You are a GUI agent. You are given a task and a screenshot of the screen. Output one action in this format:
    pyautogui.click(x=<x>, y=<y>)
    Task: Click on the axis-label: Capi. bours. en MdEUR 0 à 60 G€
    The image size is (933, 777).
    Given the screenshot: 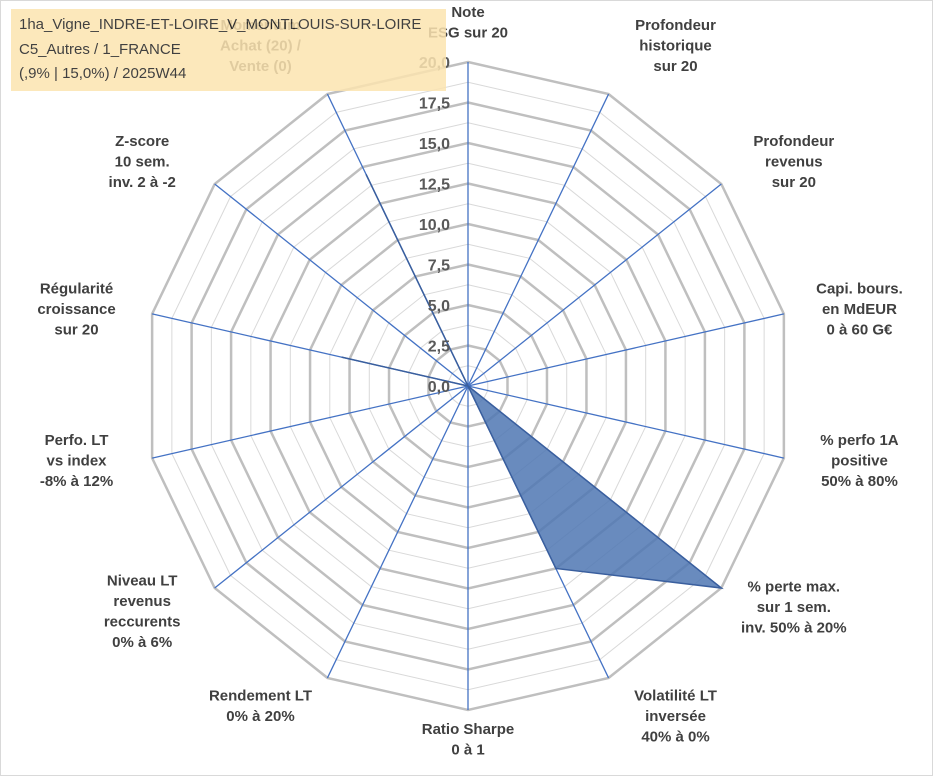 What is the action you would take?
    pyautogui.click(x=859, y=310)
    